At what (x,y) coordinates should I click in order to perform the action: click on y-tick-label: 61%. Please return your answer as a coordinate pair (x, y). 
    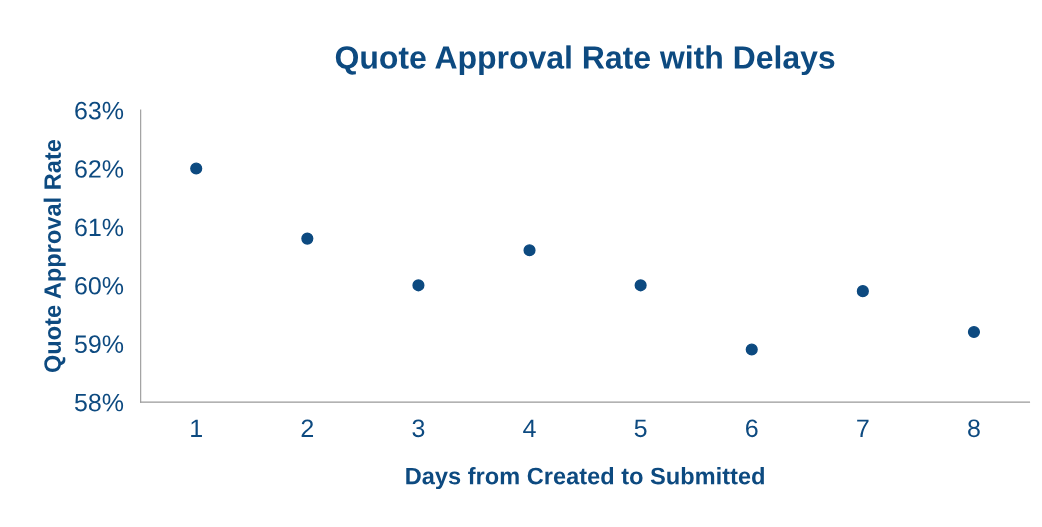
    Looking at the image, I should click on (99, 227).